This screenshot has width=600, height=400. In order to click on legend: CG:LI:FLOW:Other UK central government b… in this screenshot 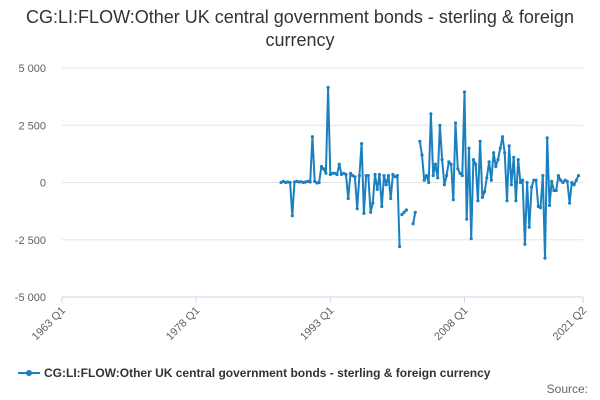, I will do `click(254, 373)`.